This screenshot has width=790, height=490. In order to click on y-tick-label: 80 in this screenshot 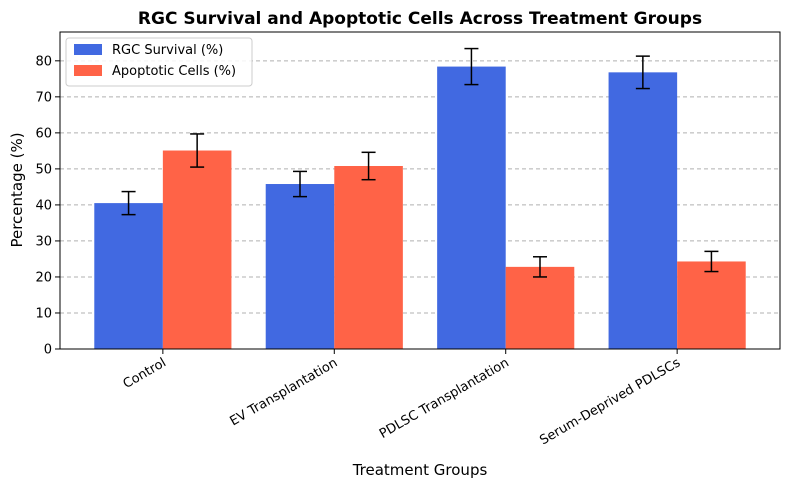, I will do `click(43, 61)`.